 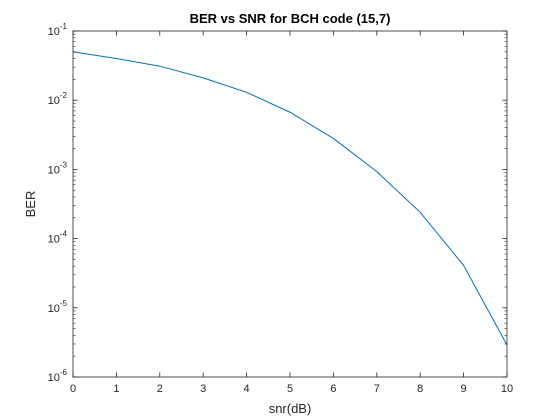 I want to click on x-tick-label: 10, so click(x=507, y=389).